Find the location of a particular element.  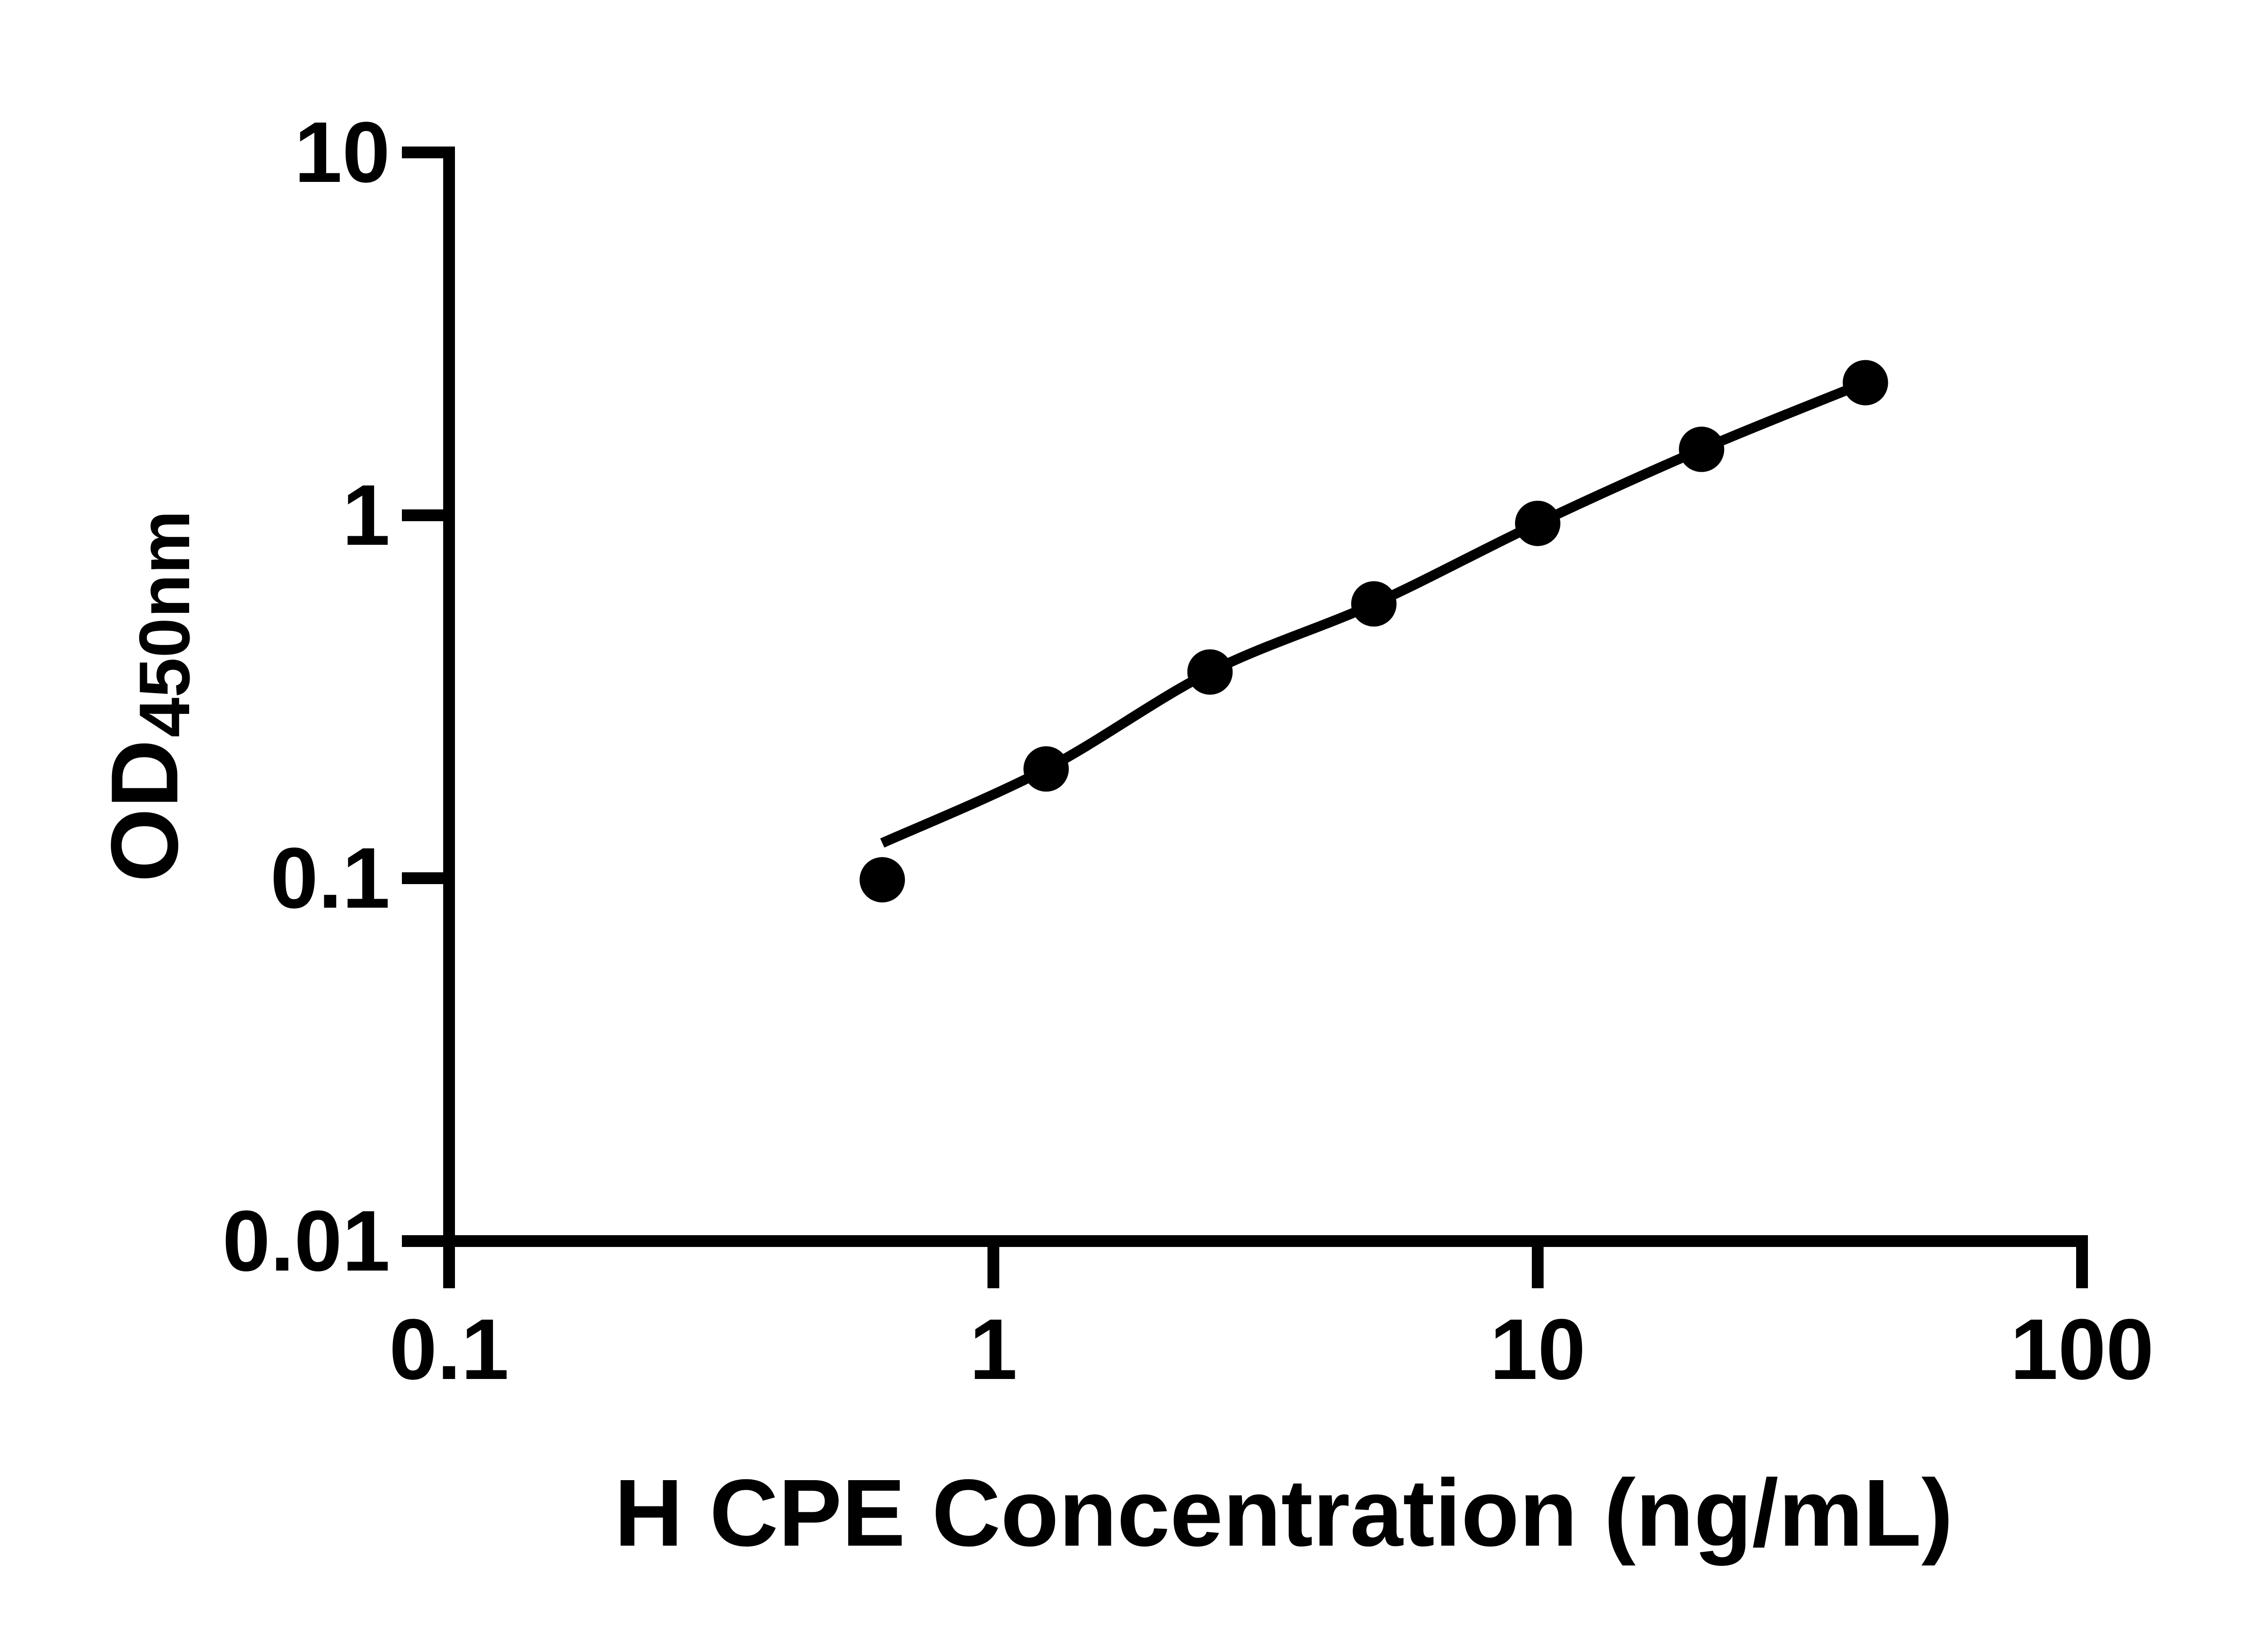

x-axis-title: H CPE Concentration (ng/mL) is located at coordinates (1284, 1513).